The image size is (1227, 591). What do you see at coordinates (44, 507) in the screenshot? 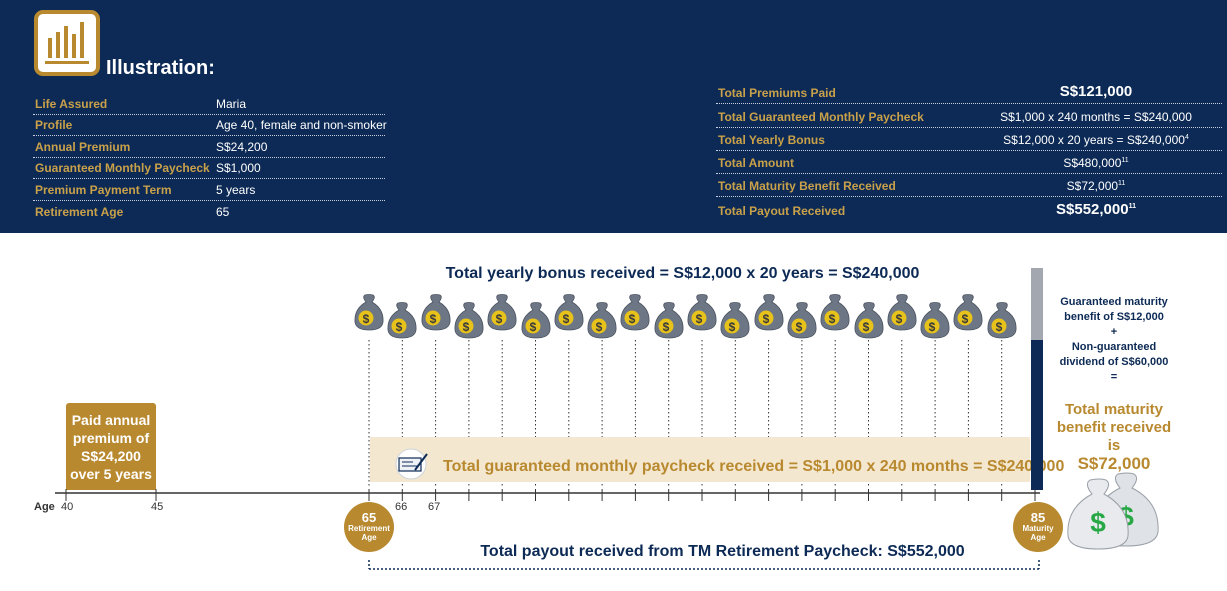
I see `age-axis-label: Age` at bounding box center [44, 507].